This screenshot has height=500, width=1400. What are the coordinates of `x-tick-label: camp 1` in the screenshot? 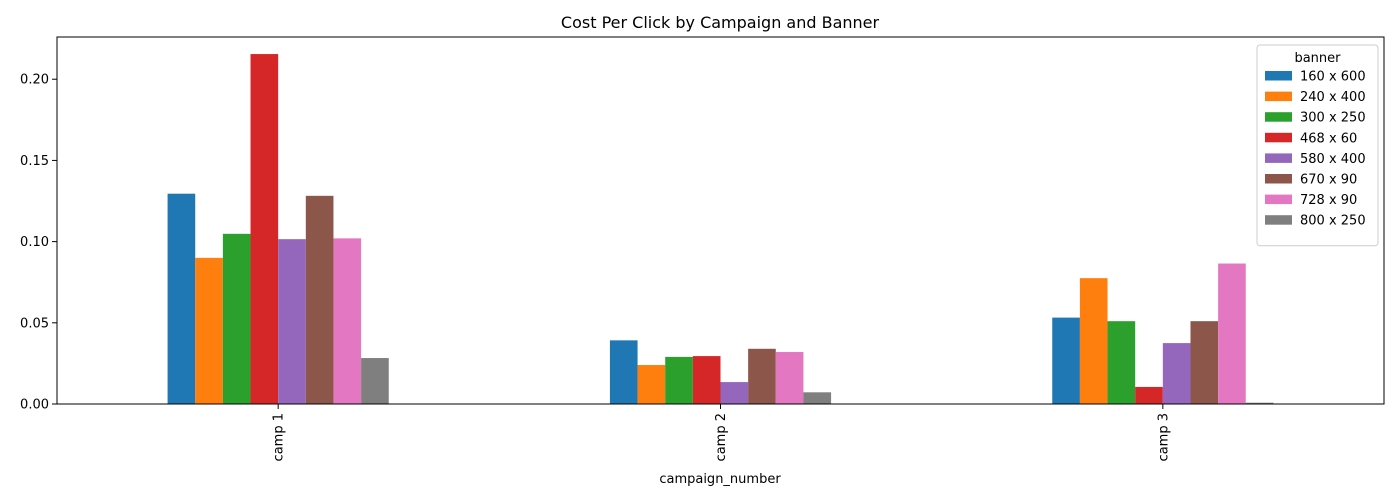 It's located at (279, 437).